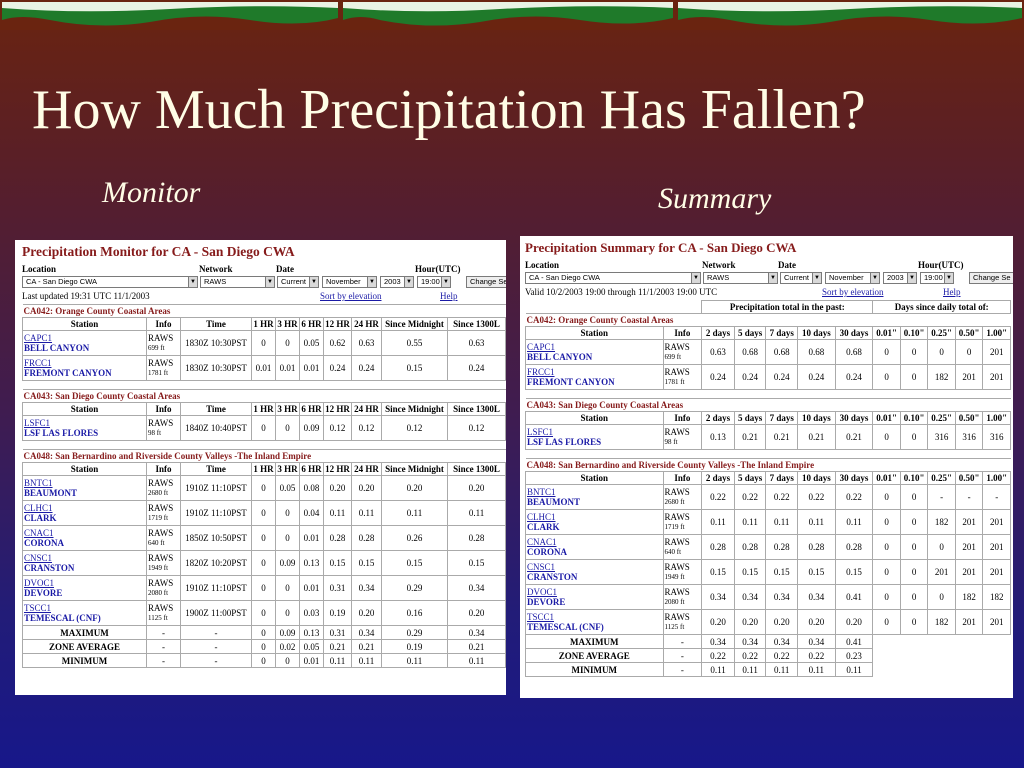  I want to click on column-header: 1 HR, so click(263, 324).